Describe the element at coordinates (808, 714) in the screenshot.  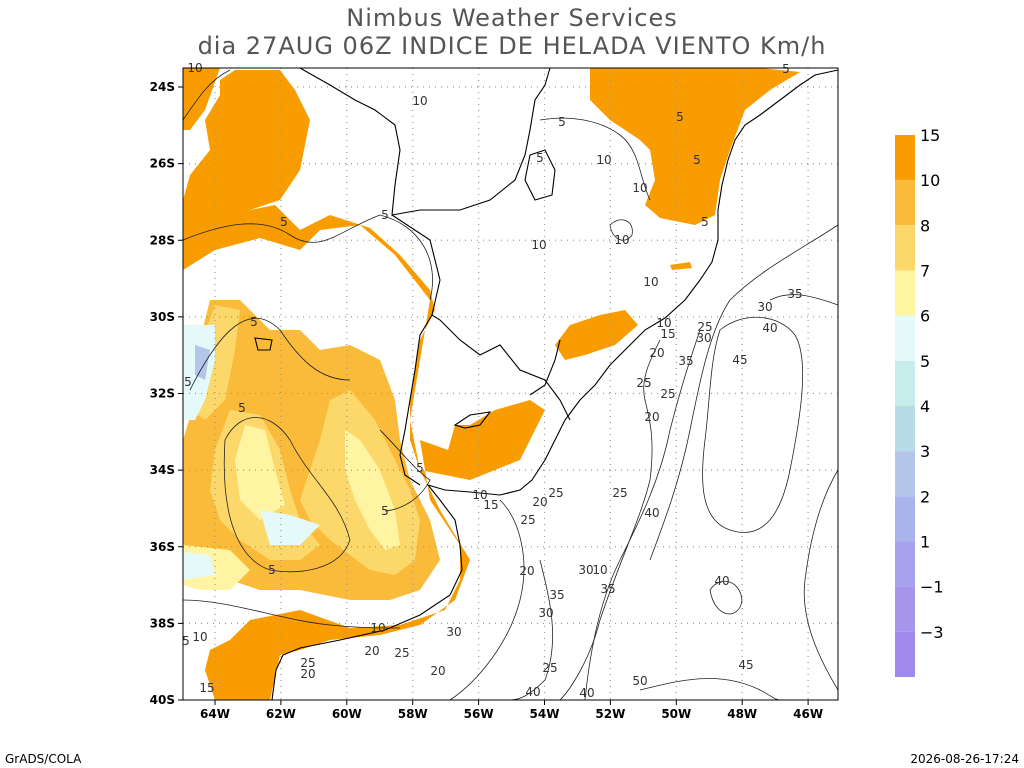
I see `lon-label: 46W` at that location.